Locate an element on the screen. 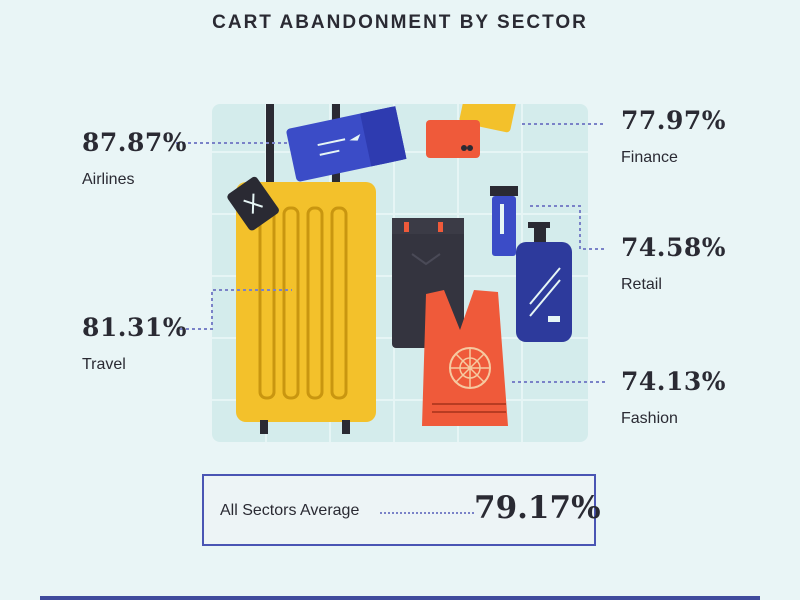 The height and width of the screenshot is (600, 800). stat-airlines: 87.87% Airlines is located at coordinates (134, 158).